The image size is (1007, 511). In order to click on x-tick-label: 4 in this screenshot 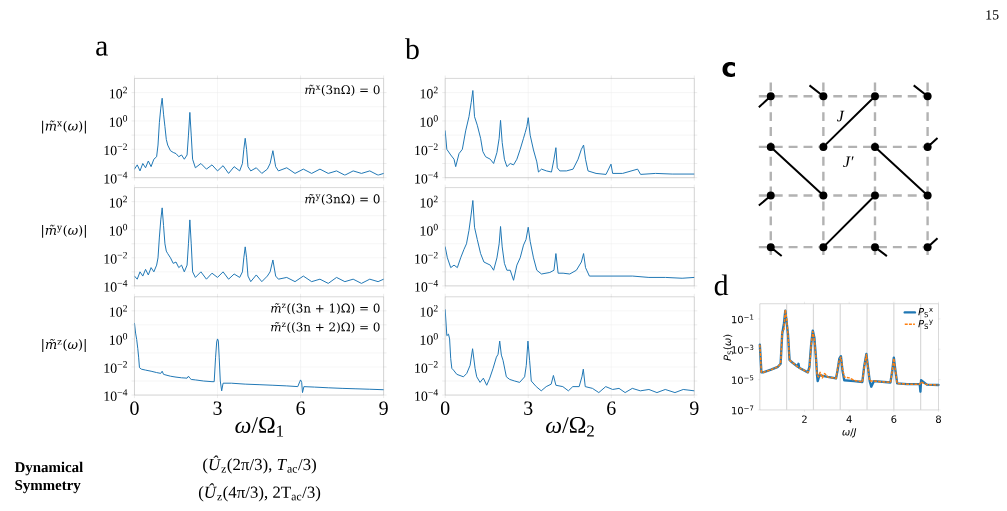, I will do `click(849, 419)`.